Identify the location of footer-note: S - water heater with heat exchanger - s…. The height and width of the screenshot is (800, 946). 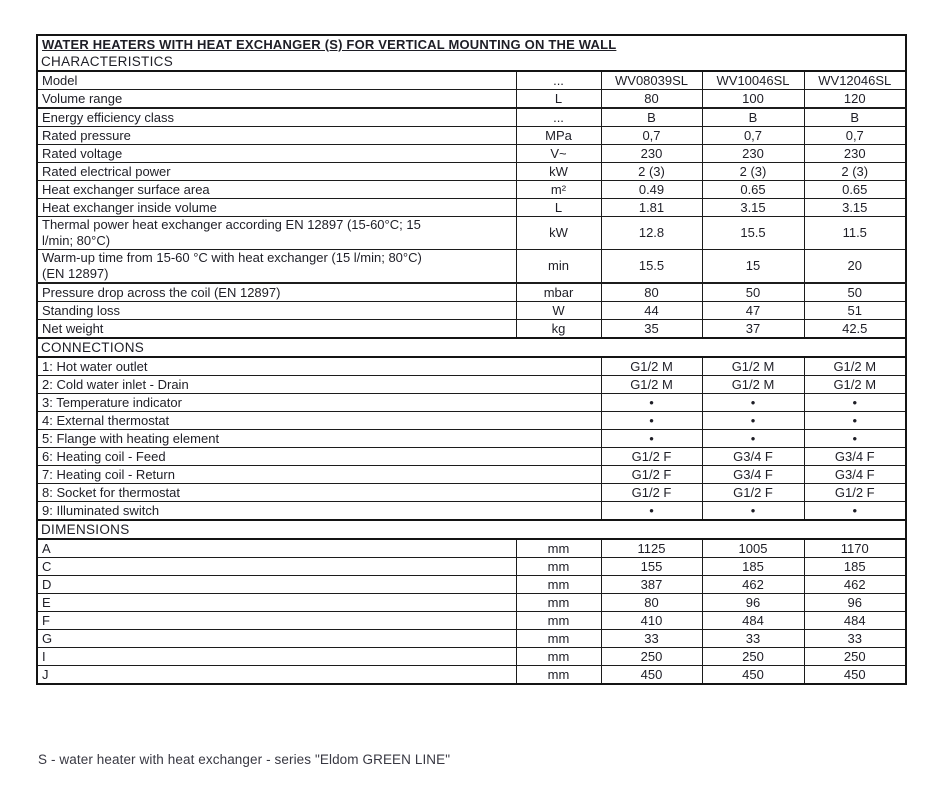
(244, 759).